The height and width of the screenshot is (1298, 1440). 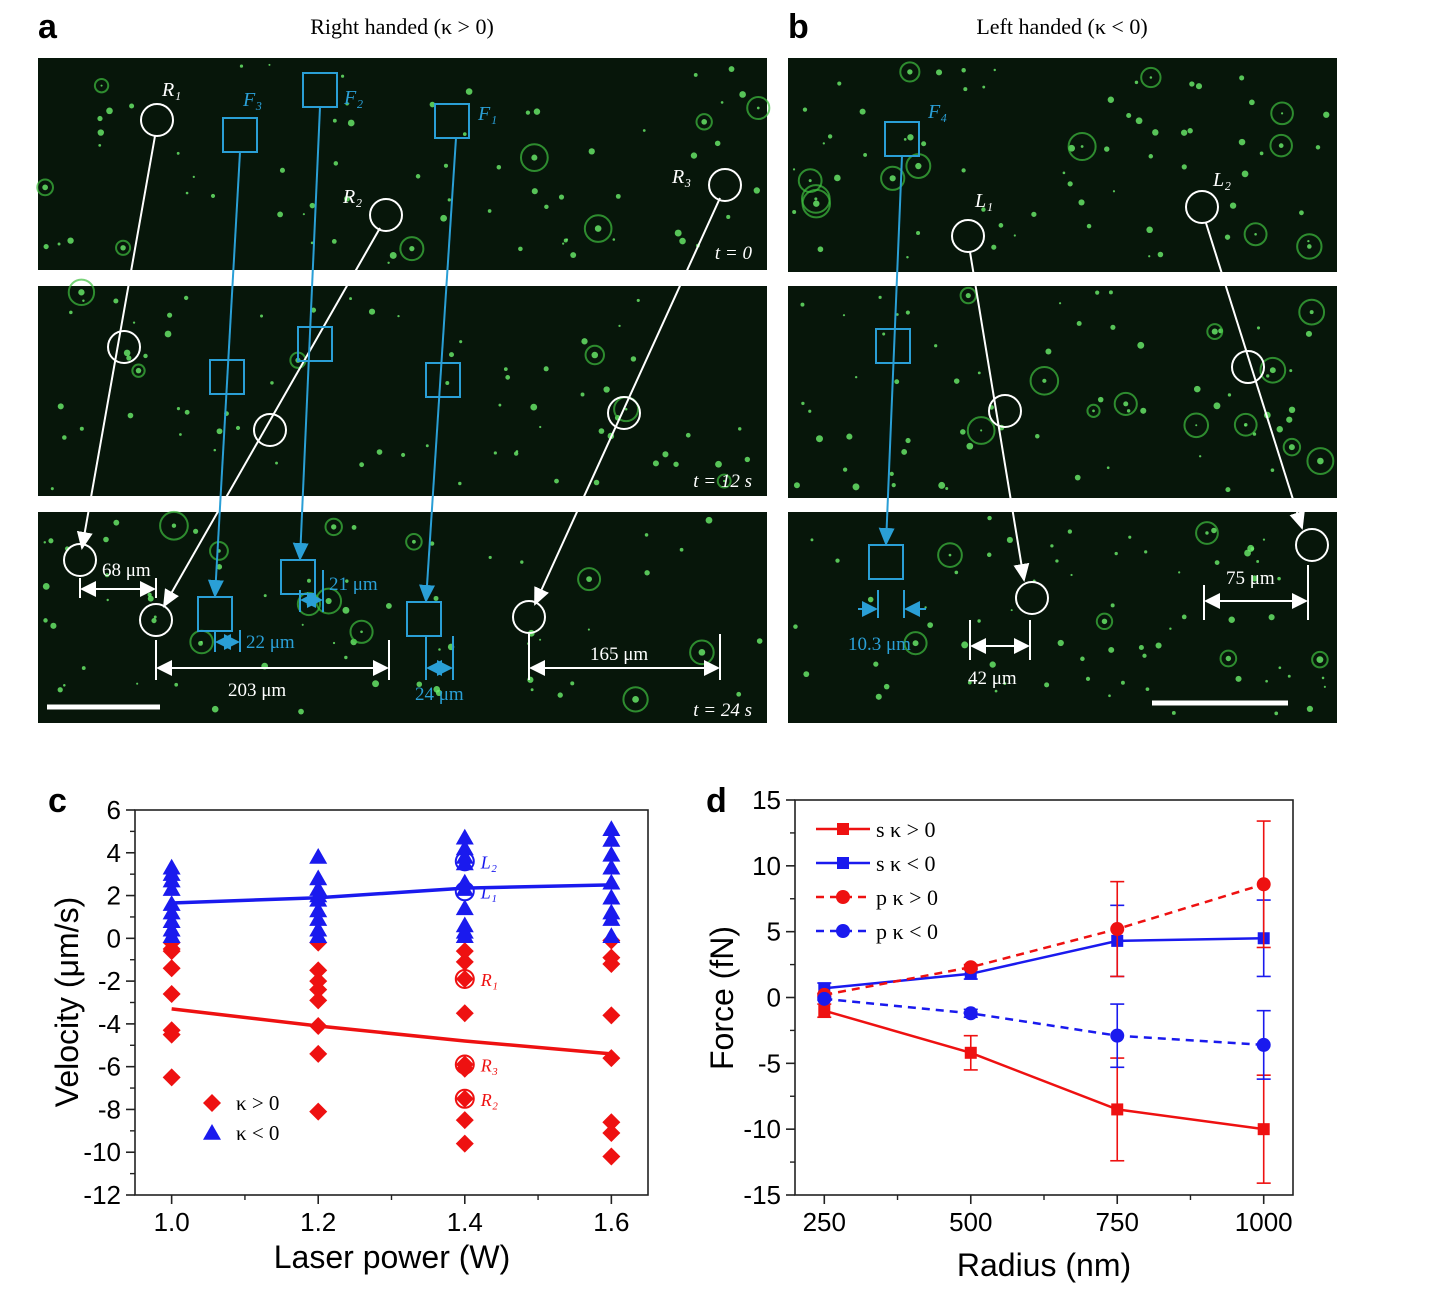 I want to click on image-a-t24, so click(x=402, y=617).